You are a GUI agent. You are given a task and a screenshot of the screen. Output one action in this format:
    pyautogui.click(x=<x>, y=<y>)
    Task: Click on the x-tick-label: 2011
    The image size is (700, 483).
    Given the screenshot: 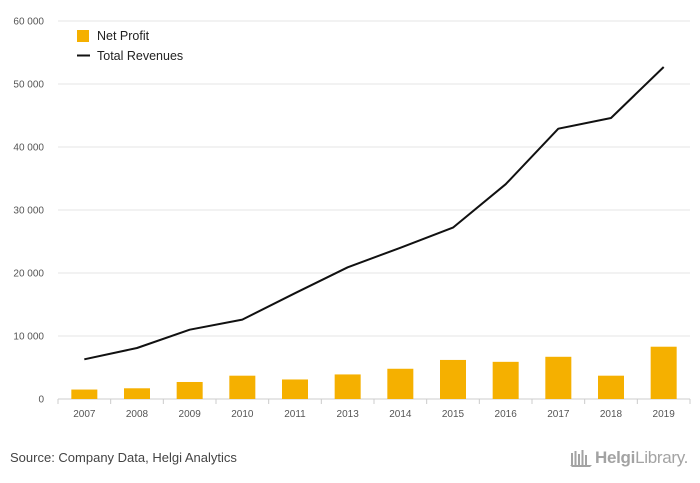 What is the action you would take?
    pyautogui.click(x=295, y=414)
    